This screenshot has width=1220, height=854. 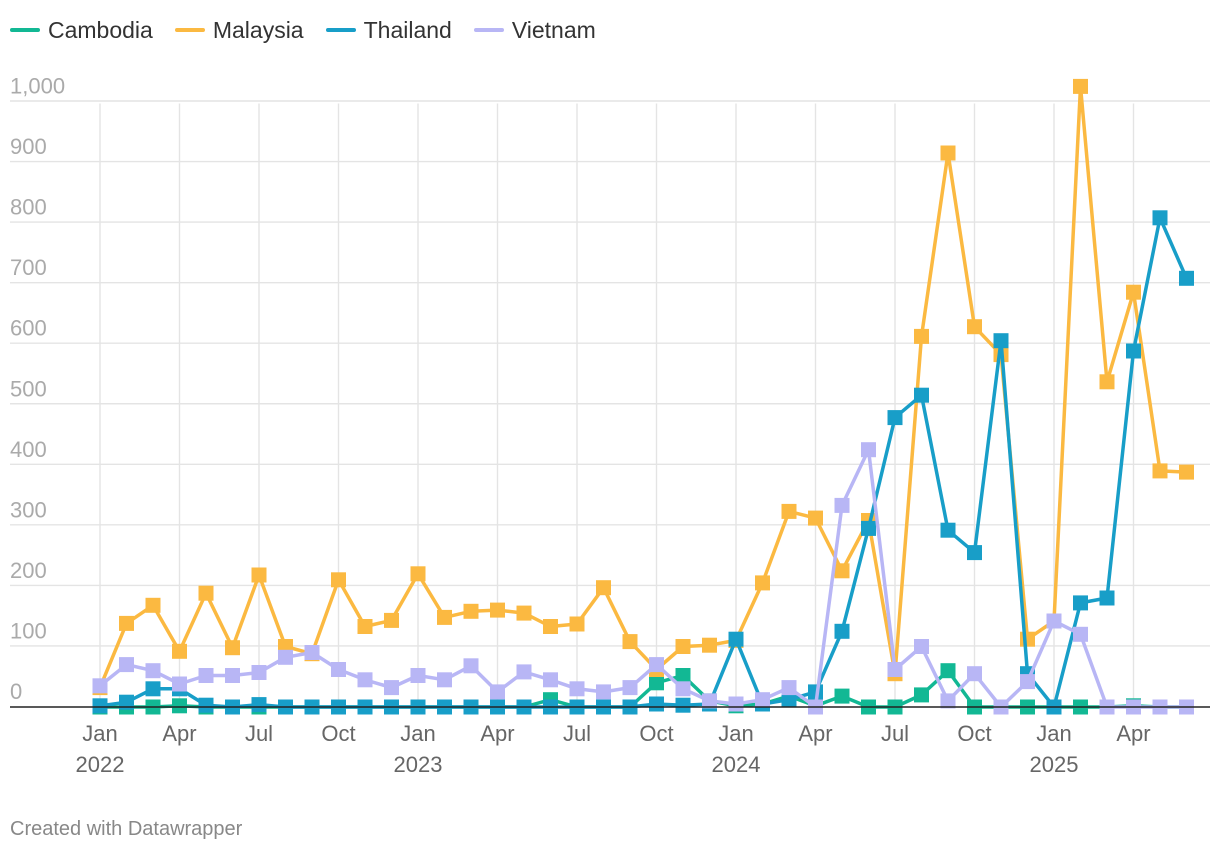 What do you see at coordinates (553, 29) in the screenshot?
I see `legend-label: Vietnam` at bounding box center [553, 29].